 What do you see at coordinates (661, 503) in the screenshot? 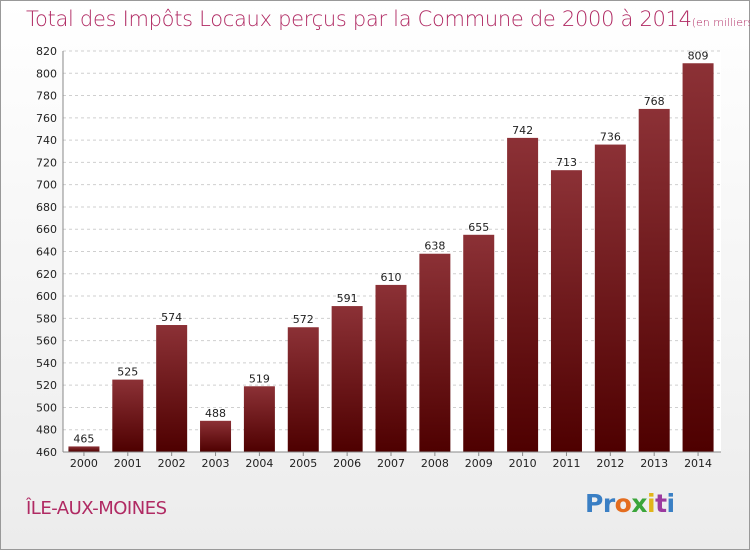
I see `logo-letter: t` at bounding box center [661, 503].